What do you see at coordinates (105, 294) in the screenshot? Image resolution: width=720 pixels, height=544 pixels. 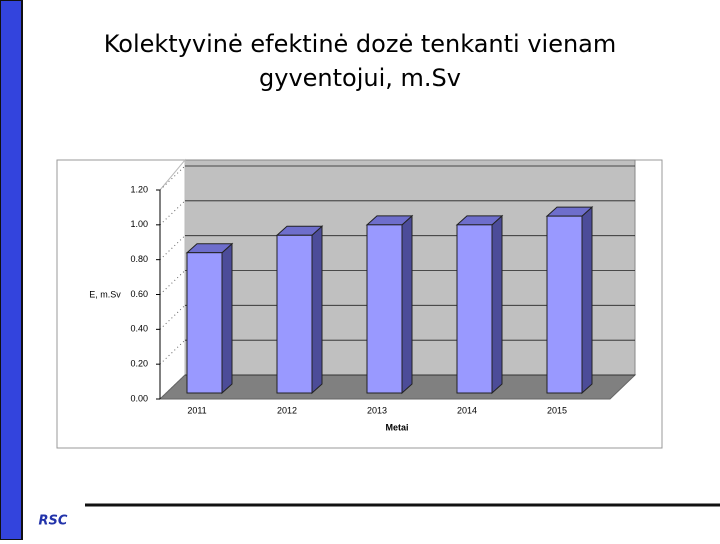 I see `y-axis-label: E, m.Sv` at bounding box center [105, 294].